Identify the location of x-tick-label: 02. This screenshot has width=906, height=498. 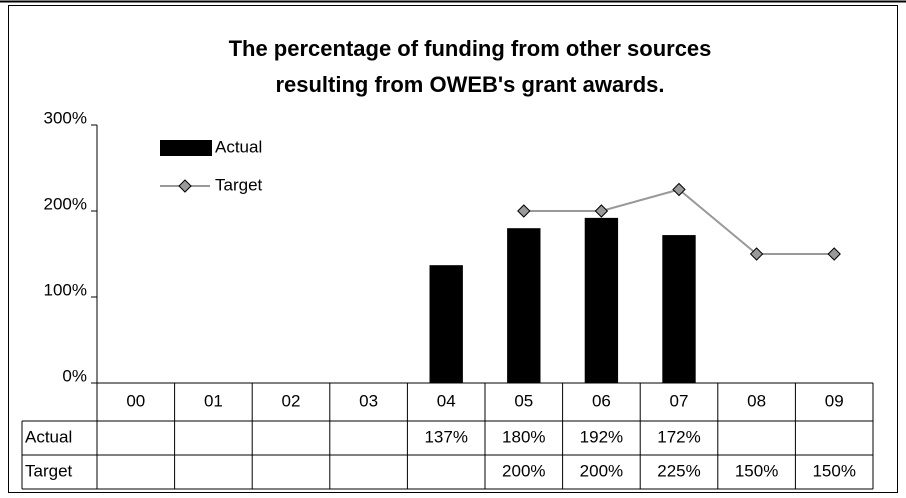
(291, 400).